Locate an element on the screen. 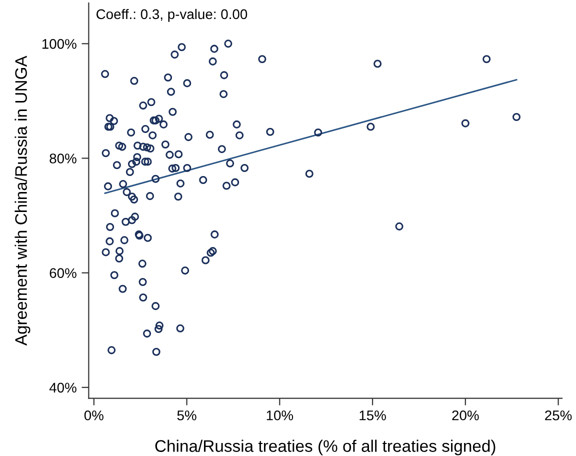  y-tick-label: 80% is located at coordinates (63, 159).